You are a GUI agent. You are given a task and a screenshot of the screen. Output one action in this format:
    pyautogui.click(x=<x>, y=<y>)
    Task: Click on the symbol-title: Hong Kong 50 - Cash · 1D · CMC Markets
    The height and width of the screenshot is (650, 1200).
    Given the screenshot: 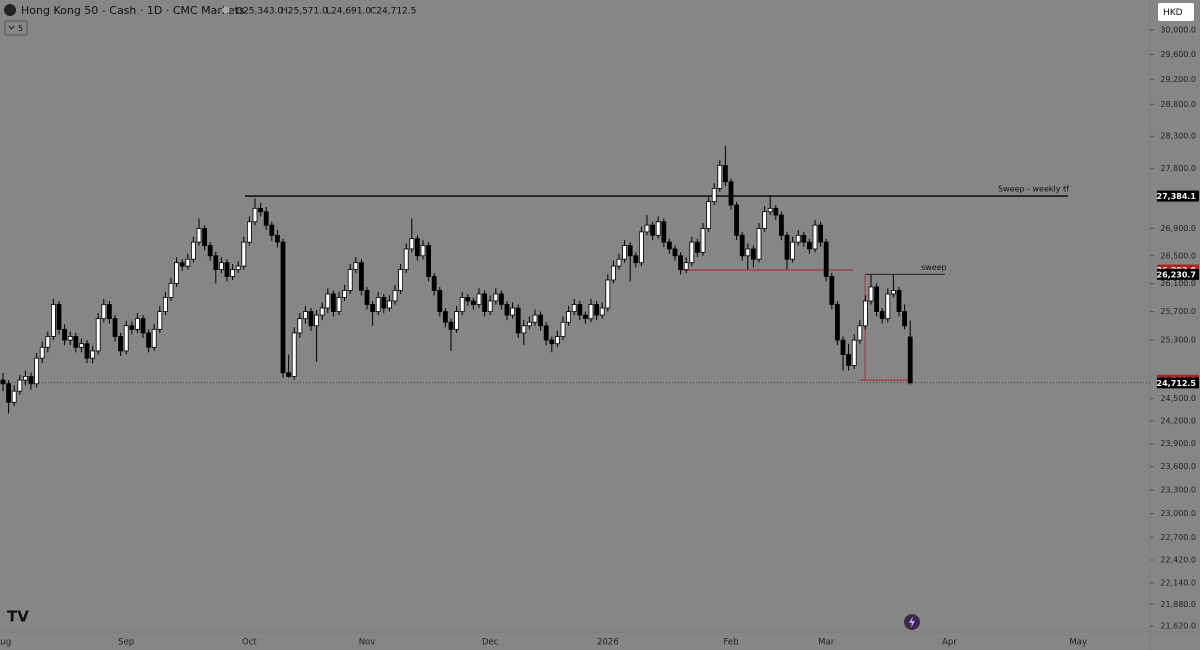 What is the action you would take?
    pyautogui.click(x=133, y=10)
    